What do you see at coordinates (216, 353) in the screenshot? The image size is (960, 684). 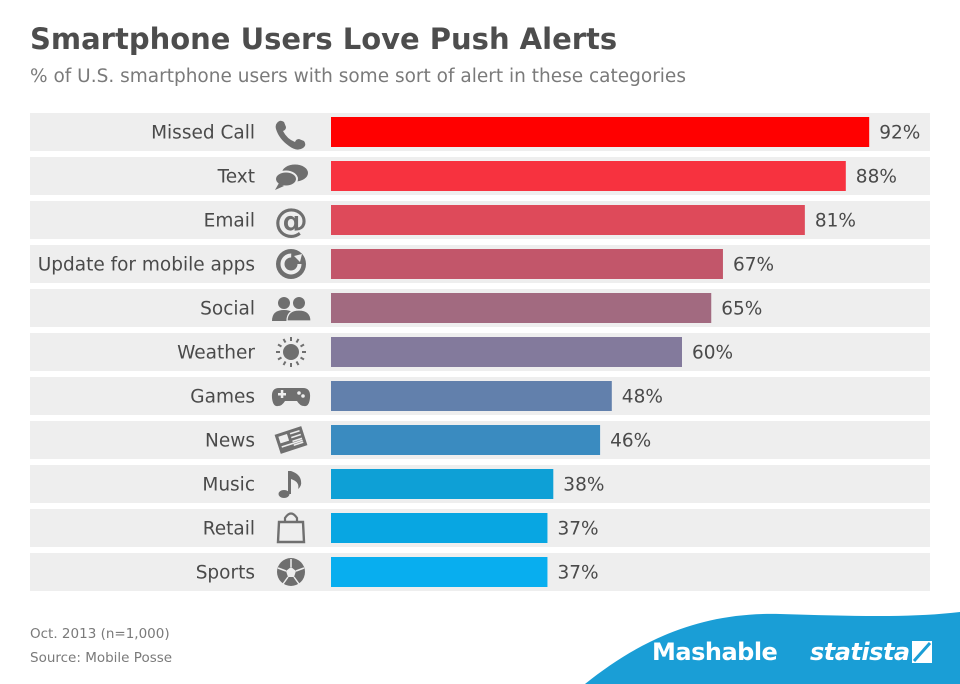 I see `category-label: Weather` at bounding box center [216, 353].